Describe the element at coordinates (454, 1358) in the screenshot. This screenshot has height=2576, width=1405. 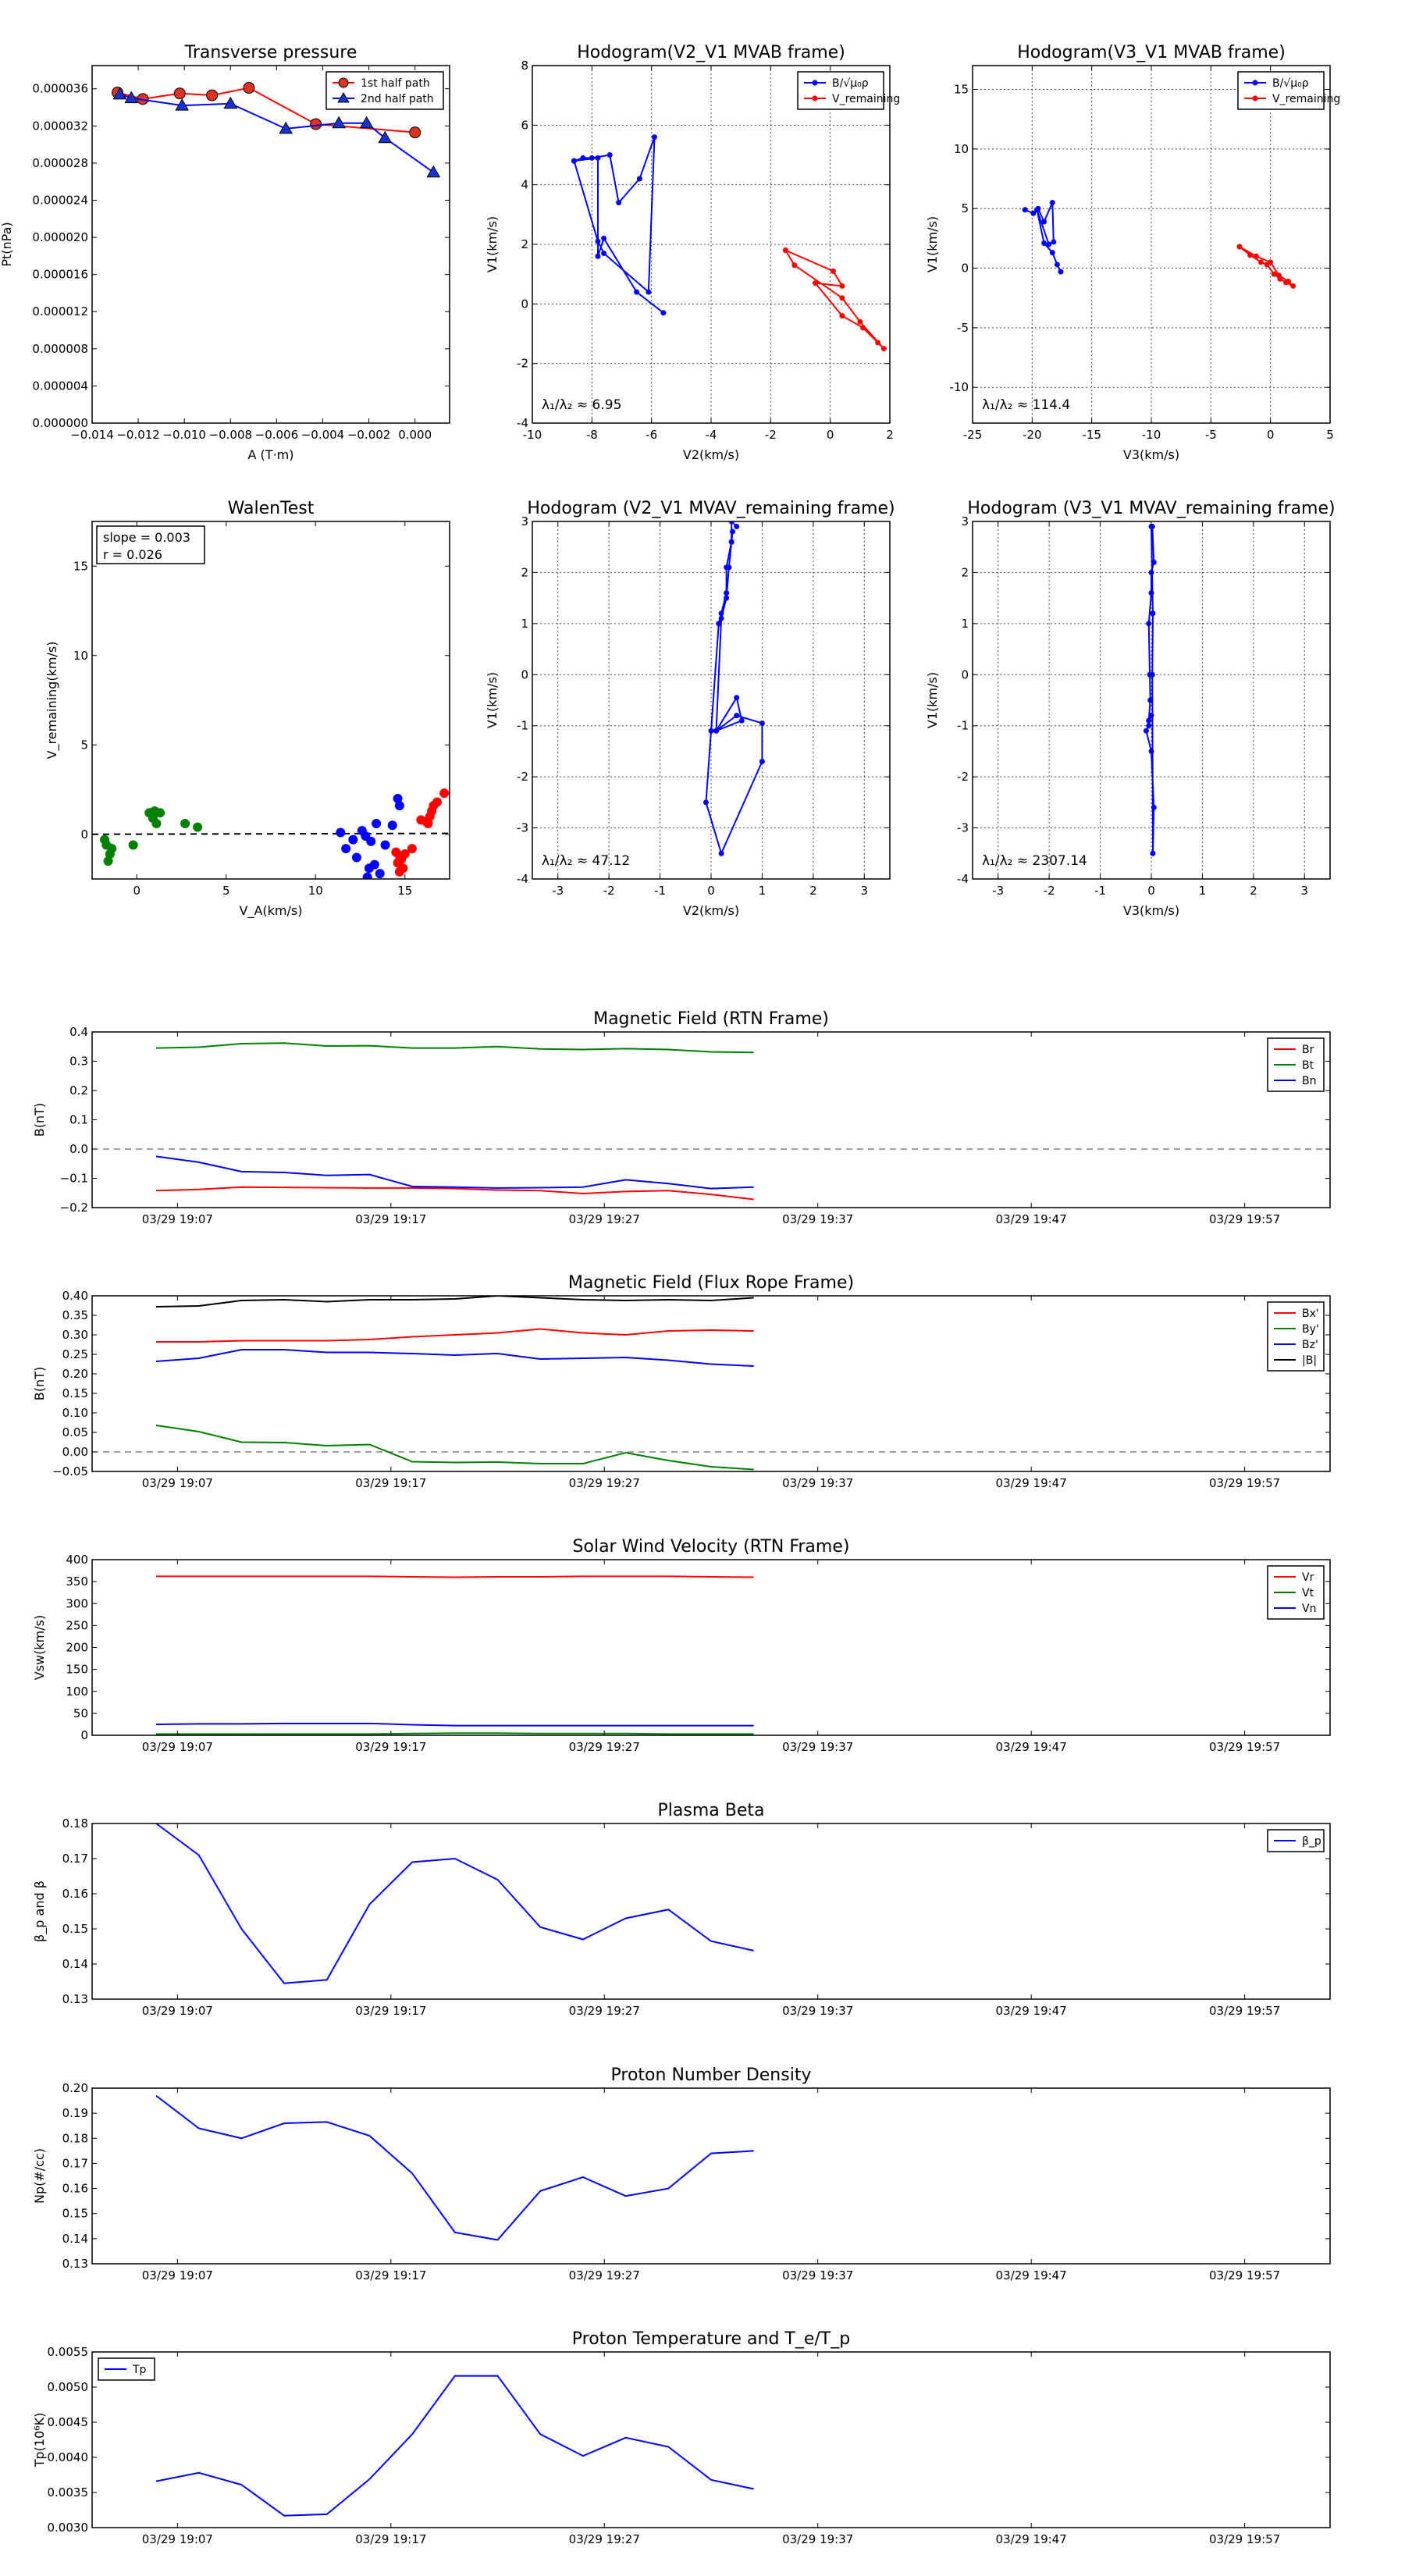
I see `series-line-Bz'` at that location.